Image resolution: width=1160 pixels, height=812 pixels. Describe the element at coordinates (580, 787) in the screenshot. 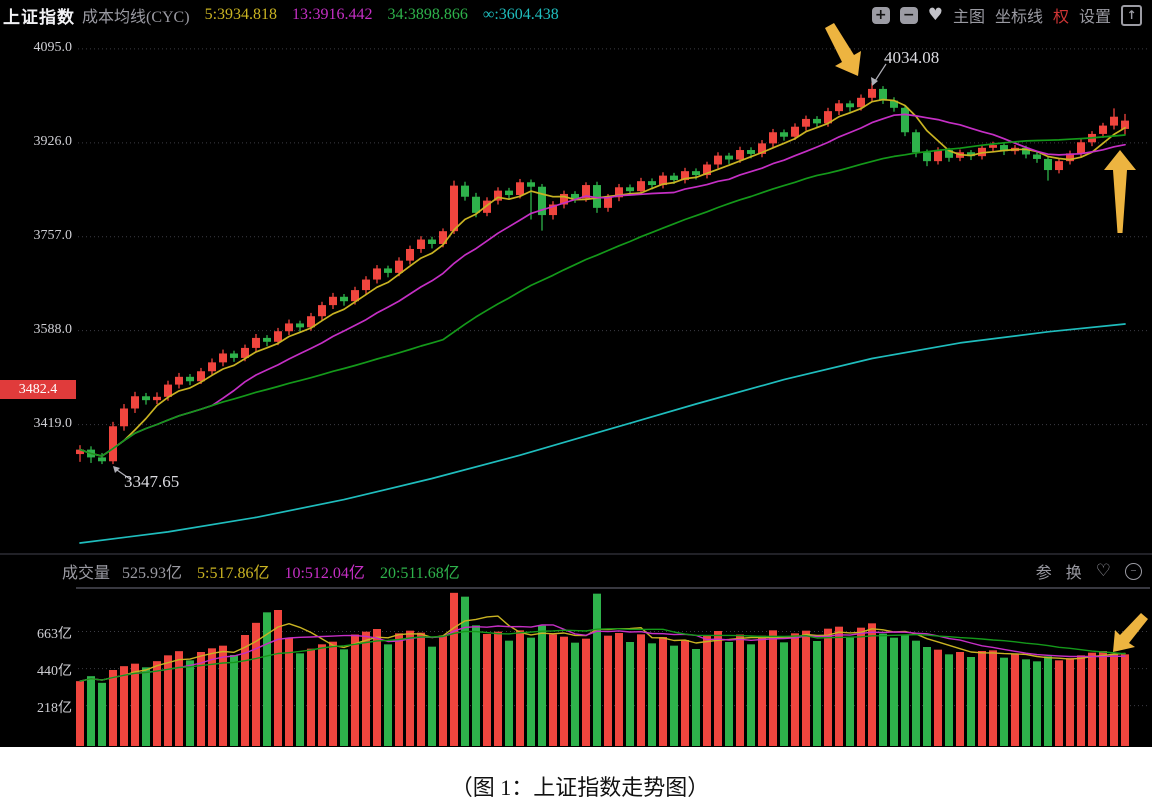

I see `figure-caption: （图 1：上证指数走势图）` at that location.